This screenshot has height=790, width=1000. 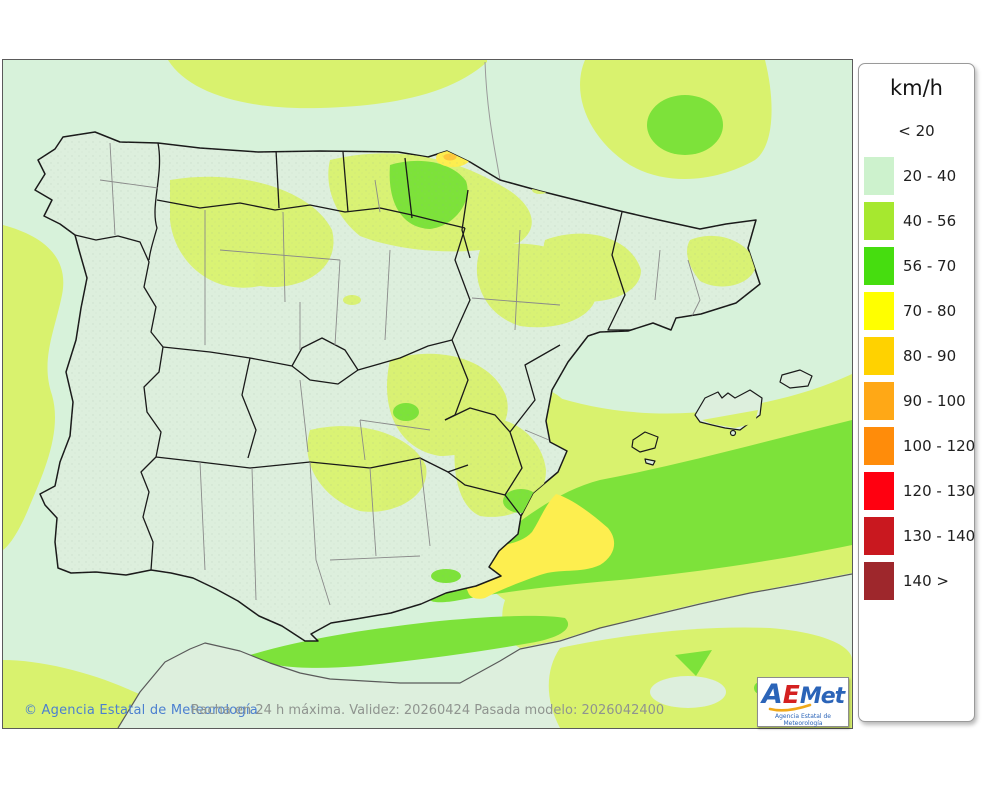 I want to click on aemet-logo-swoosh-icon, so click(x=790, y=707).